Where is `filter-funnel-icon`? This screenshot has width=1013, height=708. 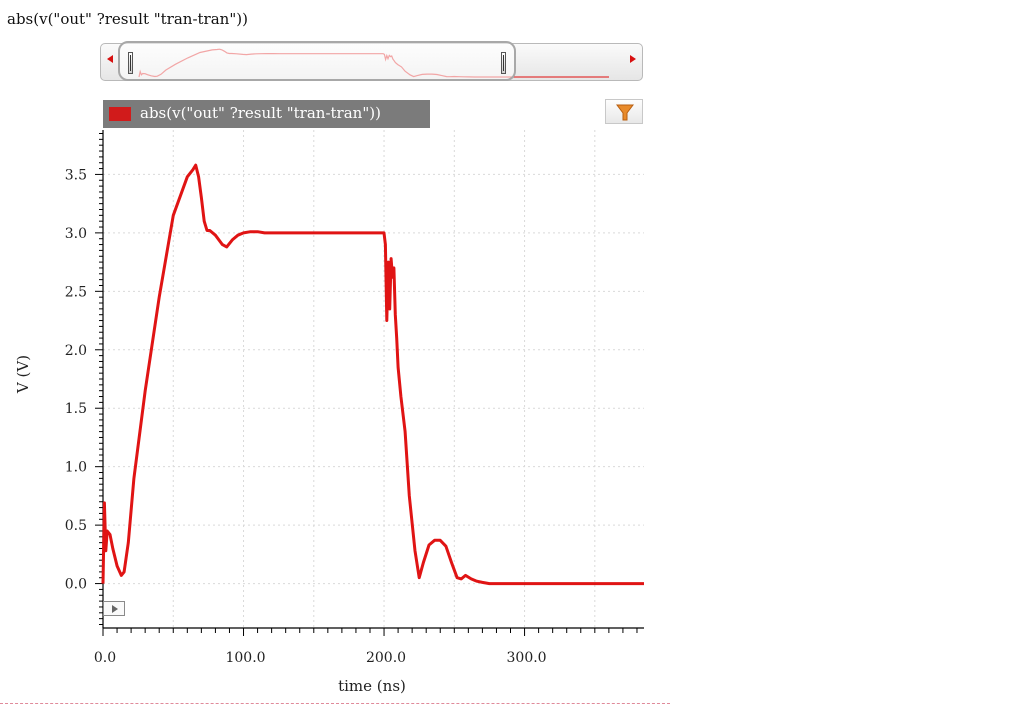
filter-funnel-icon is located at coordinates (625, 112).